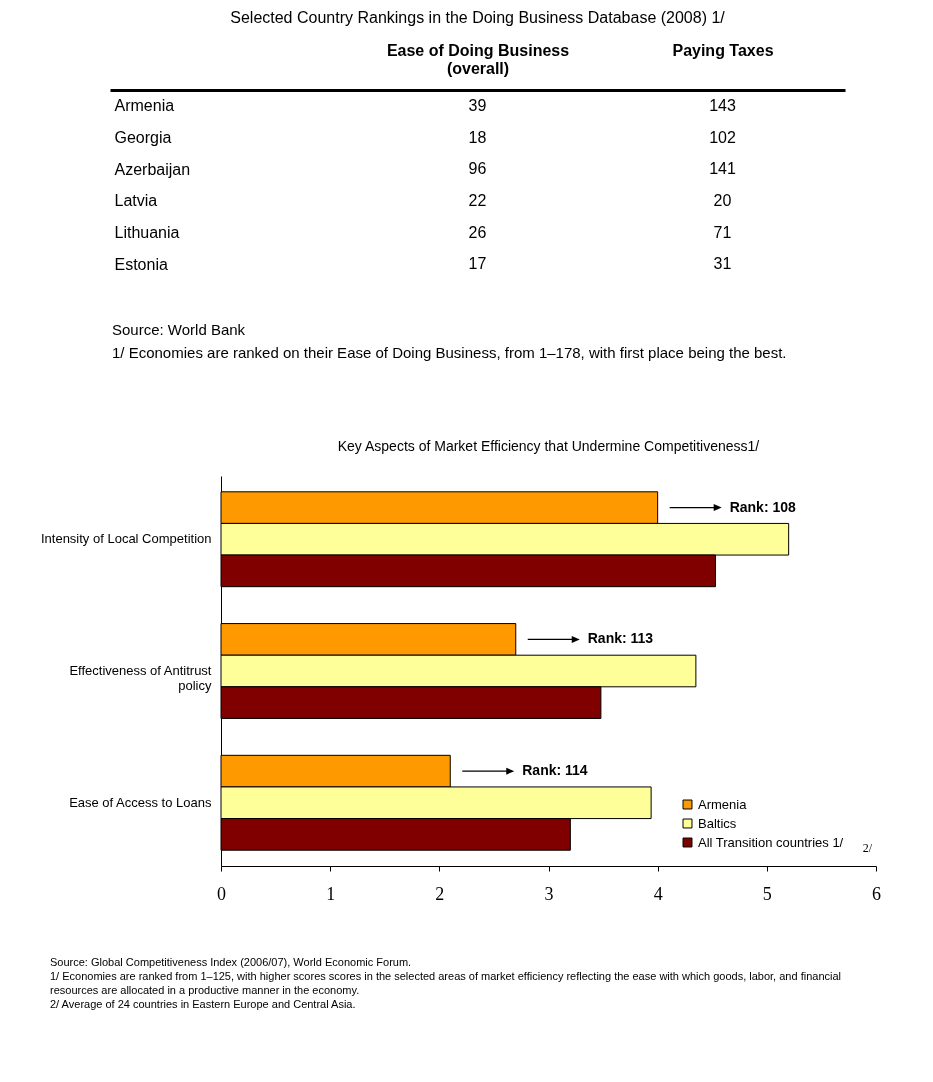 The width and height of the screenshot is (933, 1082). I want to click on source-note: Source: World Bank, so click(179, 330).